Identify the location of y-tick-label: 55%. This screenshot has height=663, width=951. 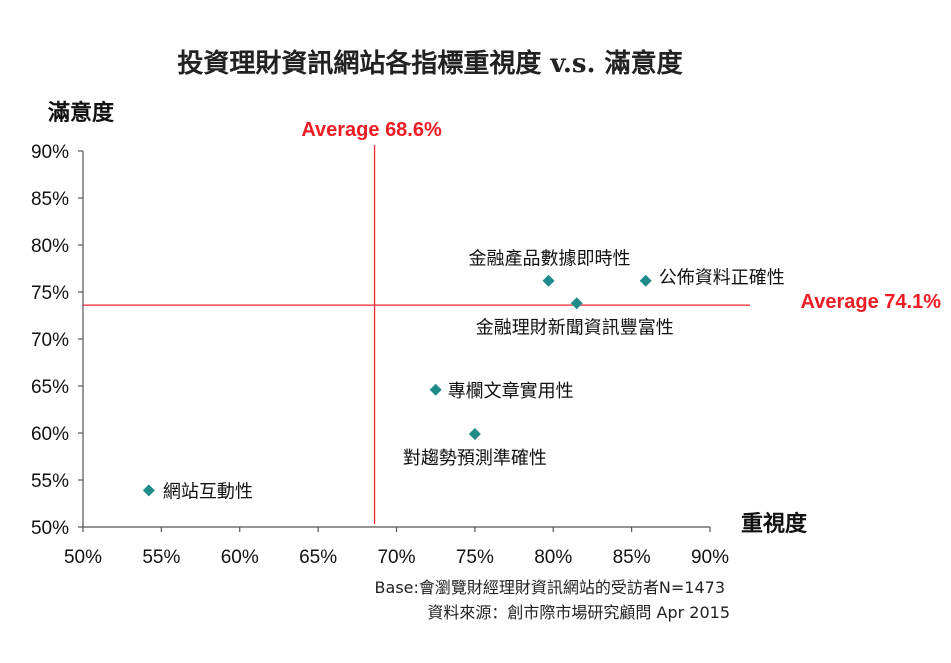
(50, 481).